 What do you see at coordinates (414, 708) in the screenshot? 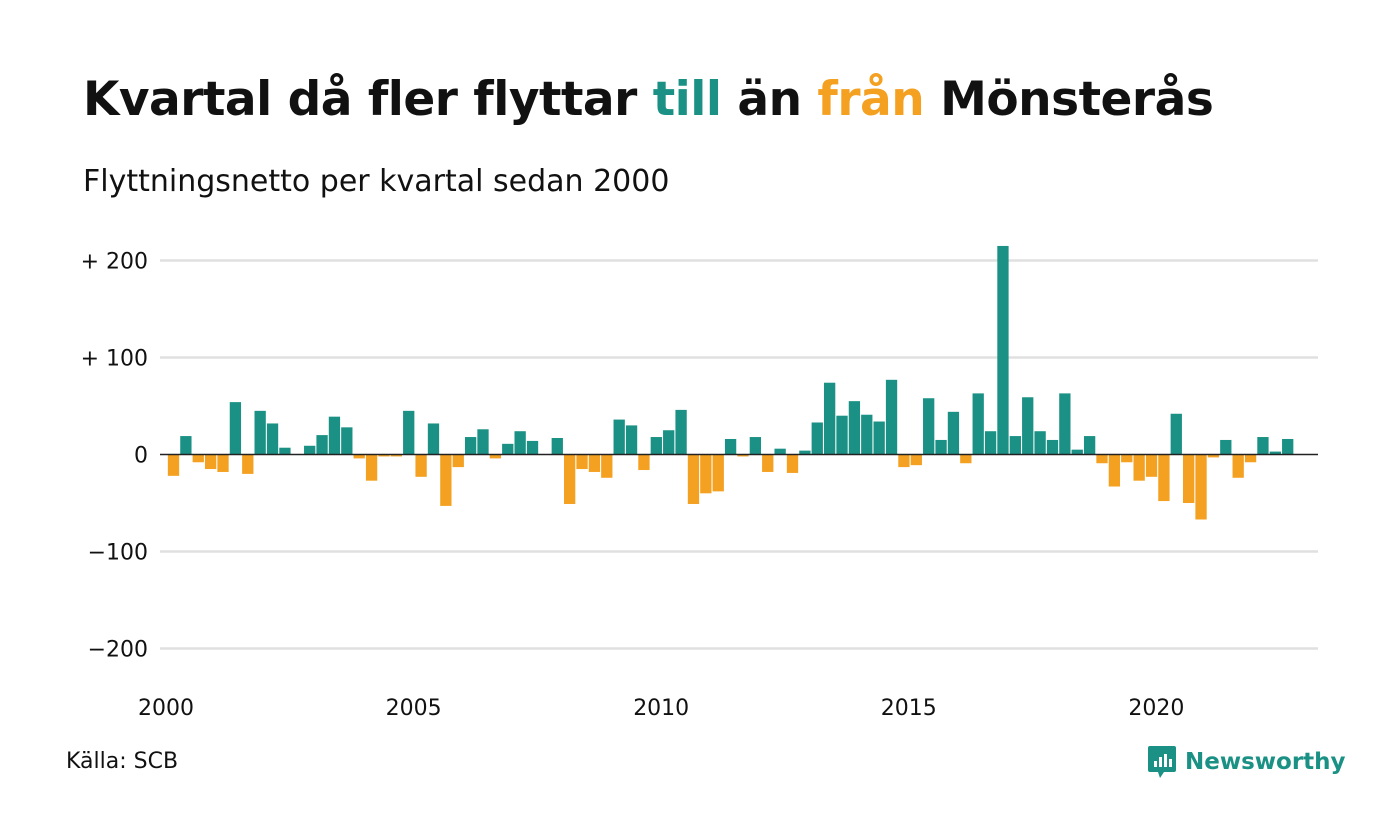
I see `x-tick-label: 2005` at bounding box center [414, 708].